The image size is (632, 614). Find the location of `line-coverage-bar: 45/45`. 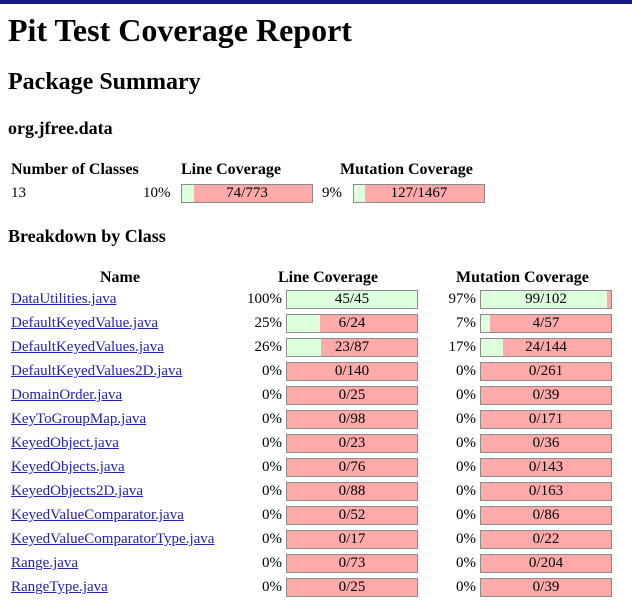

line-coverage-bar: 45/45 is located at coordinates (352, 299).